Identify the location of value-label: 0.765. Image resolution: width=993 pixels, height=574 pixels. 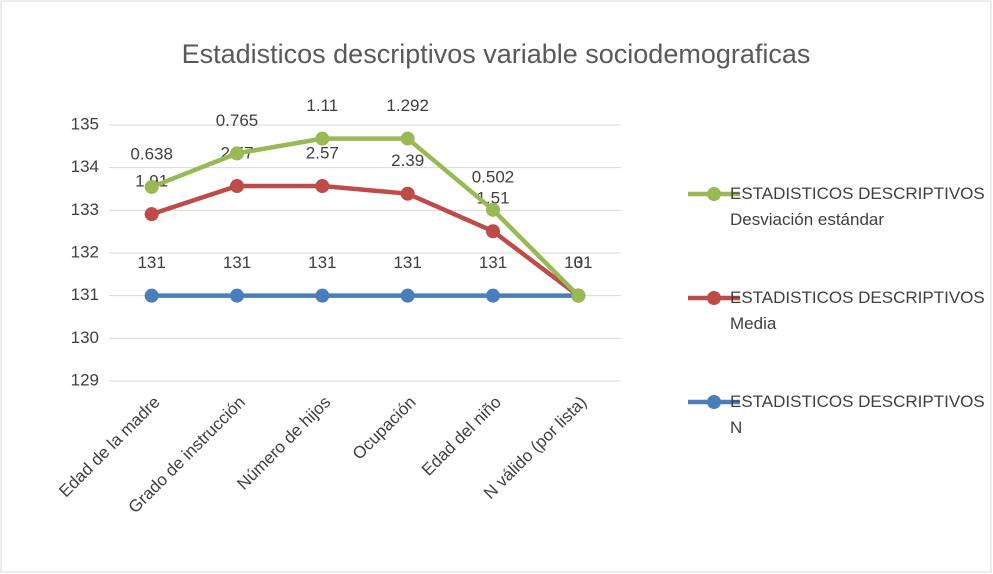
(237, 120).